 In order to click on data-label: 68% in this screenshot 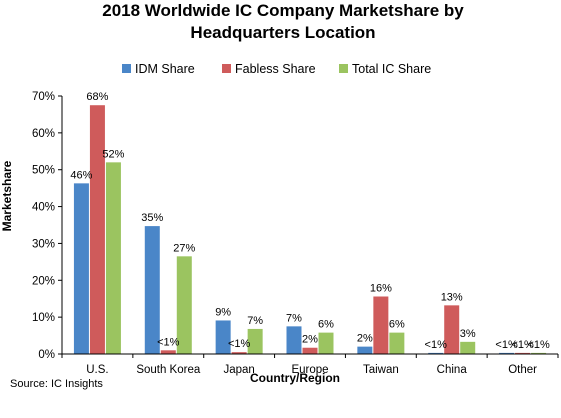, I will do `click(97, 97)`.